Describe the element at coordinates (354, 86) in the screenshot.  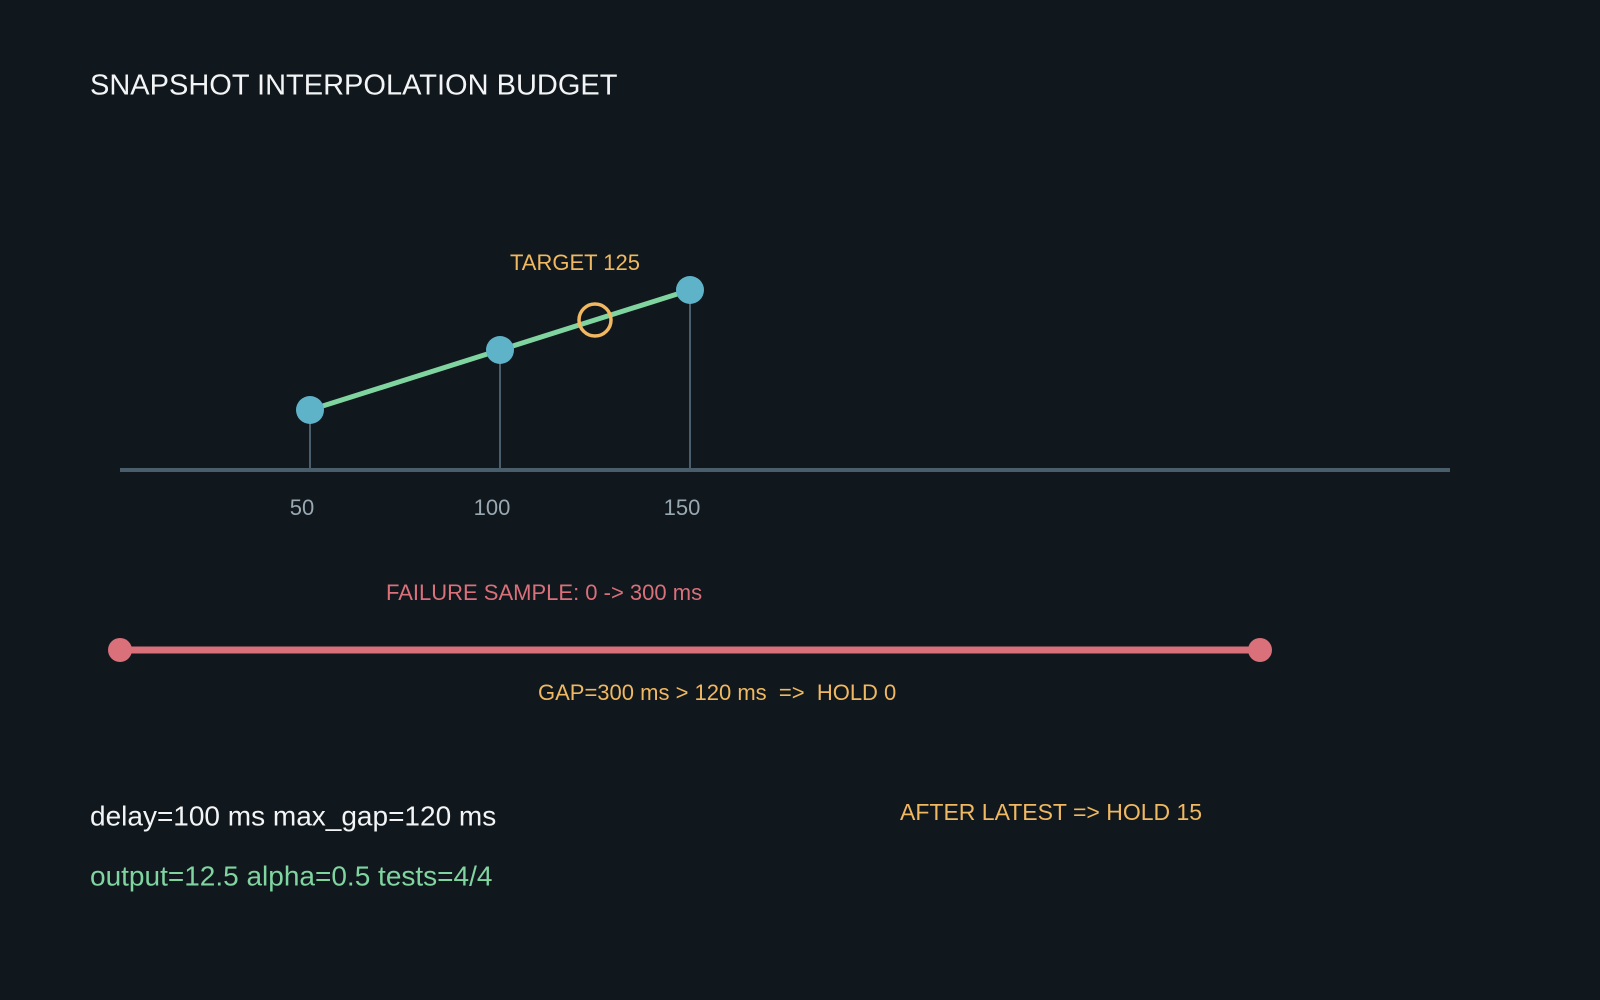
I see `title: SNAPSHOT INTERPOLATION BUDGET` at that location.